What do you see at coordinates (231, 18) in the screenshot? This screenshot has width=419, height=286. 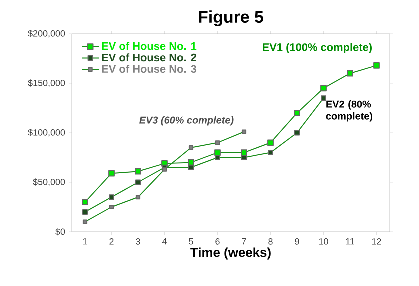 I see `chart-title: Figure 5` at bounding box center [231, 18].